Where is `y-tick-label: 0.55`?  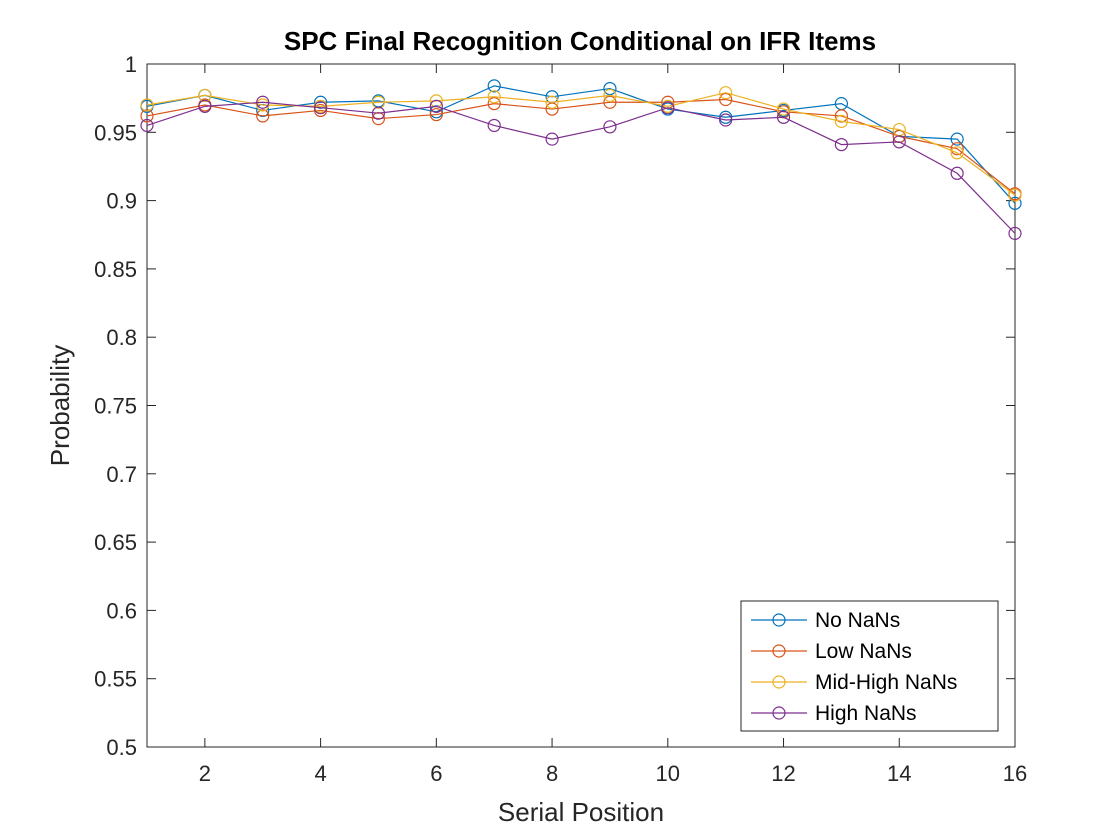
y-tick-label: 0.55 is located at coordinates (115, 679).